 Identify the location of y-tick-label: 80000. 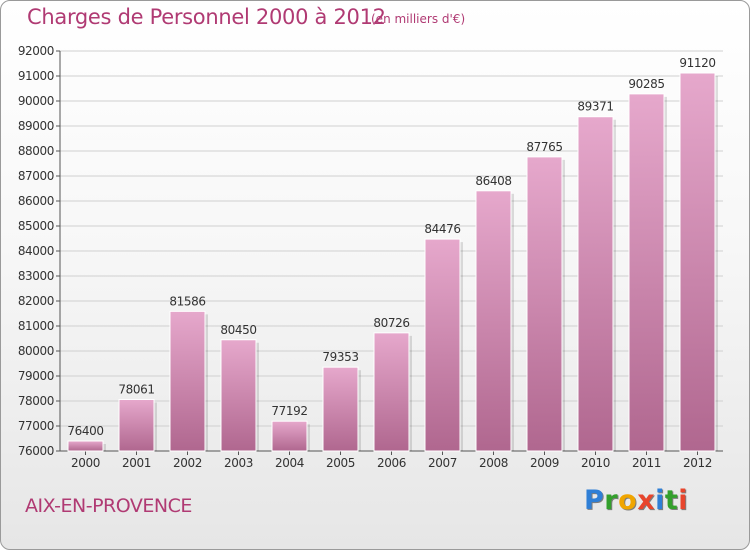
(36, 351).